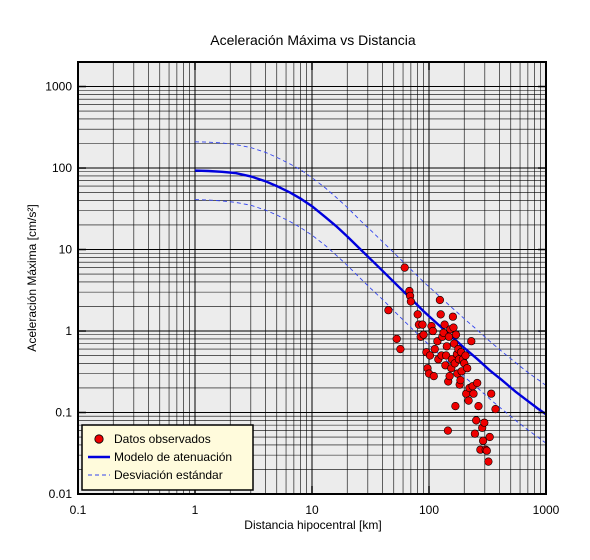 This screenshot has height=560, width=590. What do you see at coordinates (63, 413) in the screenshot?
I see `y-tick-label: 0.1` at bounding box center [63, 413].